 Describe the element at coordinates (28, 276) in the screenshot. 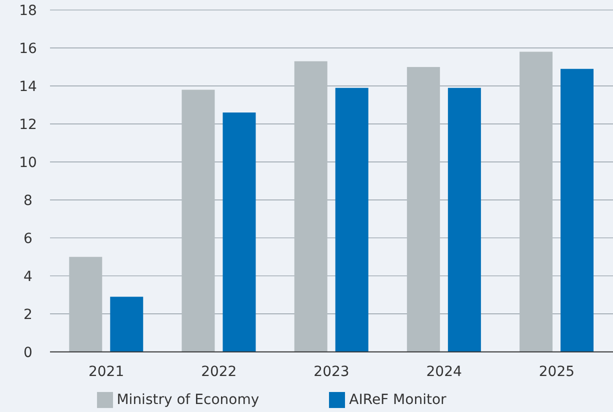

I see `y-tick-label: 4` at that location.